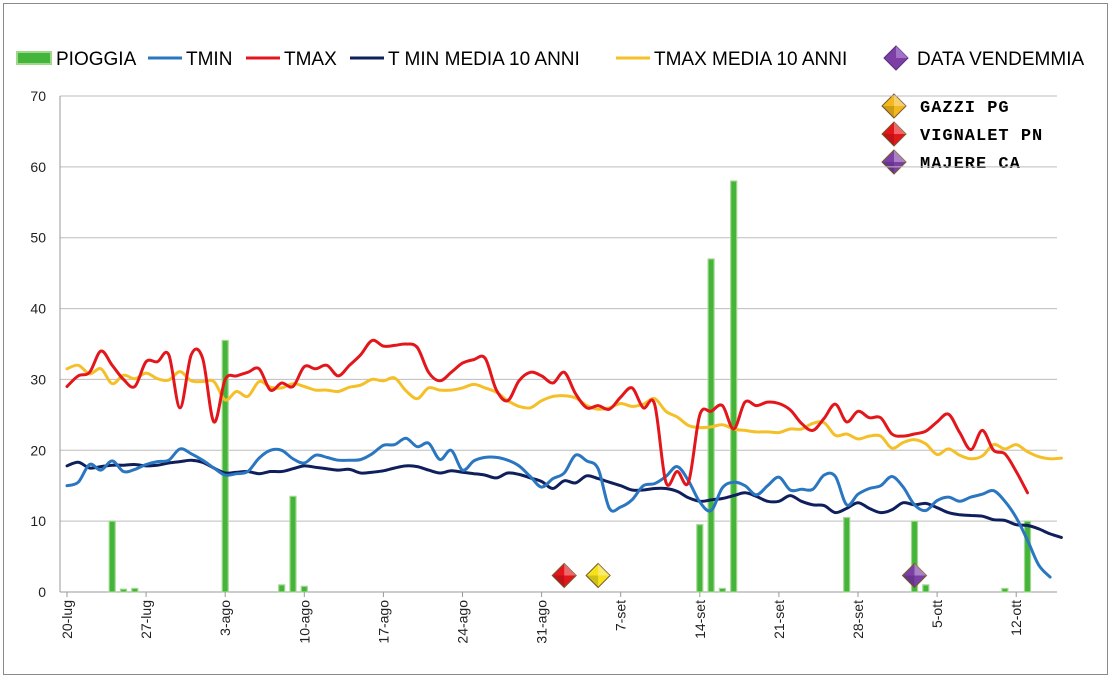 The image size is (1113, 680). I want to click on y-tick-label: 70, so click(38, 96).